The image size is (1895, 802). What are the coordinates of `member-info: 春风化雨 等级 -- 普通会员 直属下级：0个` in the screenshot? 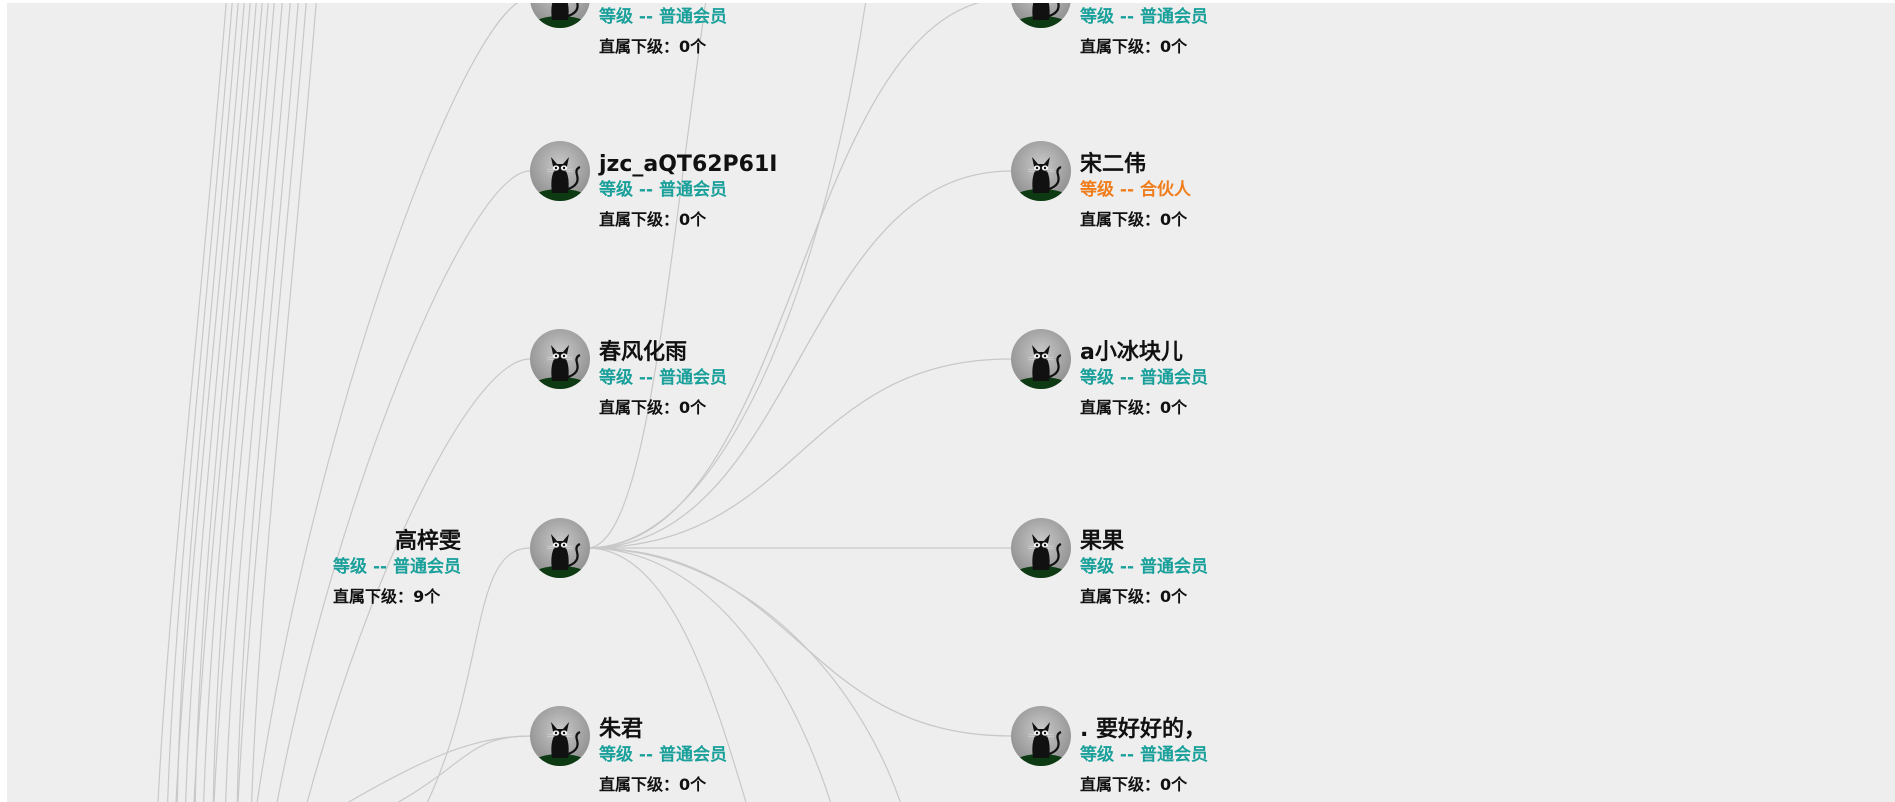 It's located at (663, 380).